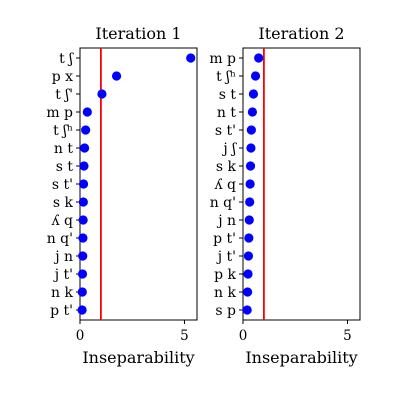 Image resolution: width=400 pixels, height=405 pixels. What do you see at coordinates (64, 95) in the screenshot?
I see `y-category-label: t ʃ'` at bounding box center [64, 95].